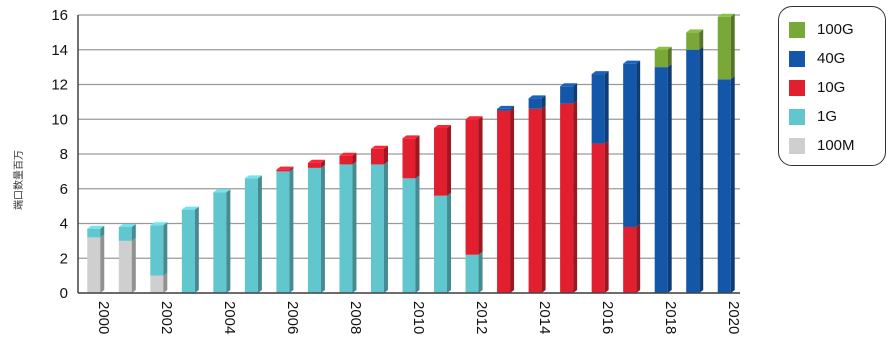 This screenshot has height=350, width=894. Describe the element at coordinates (166, 317) in the screenshot. I see `x-tick-label: 2002` at that location.